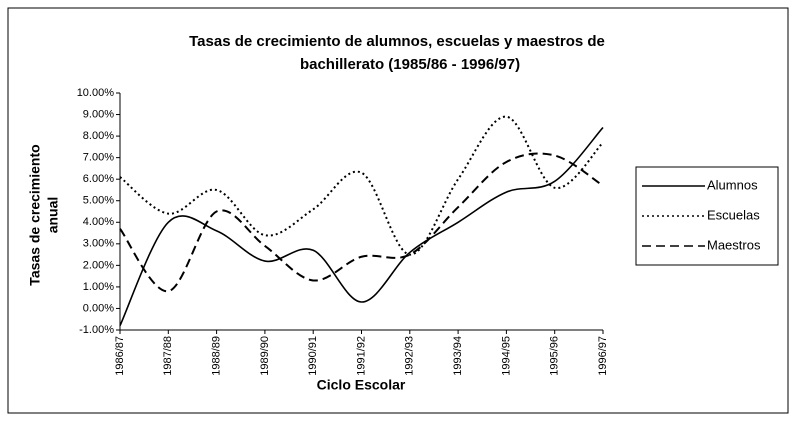 Image resolution: width=794 pixels, height=427 pixels. I want to click on y-tick-label: 2.00%, so click(98, 265).